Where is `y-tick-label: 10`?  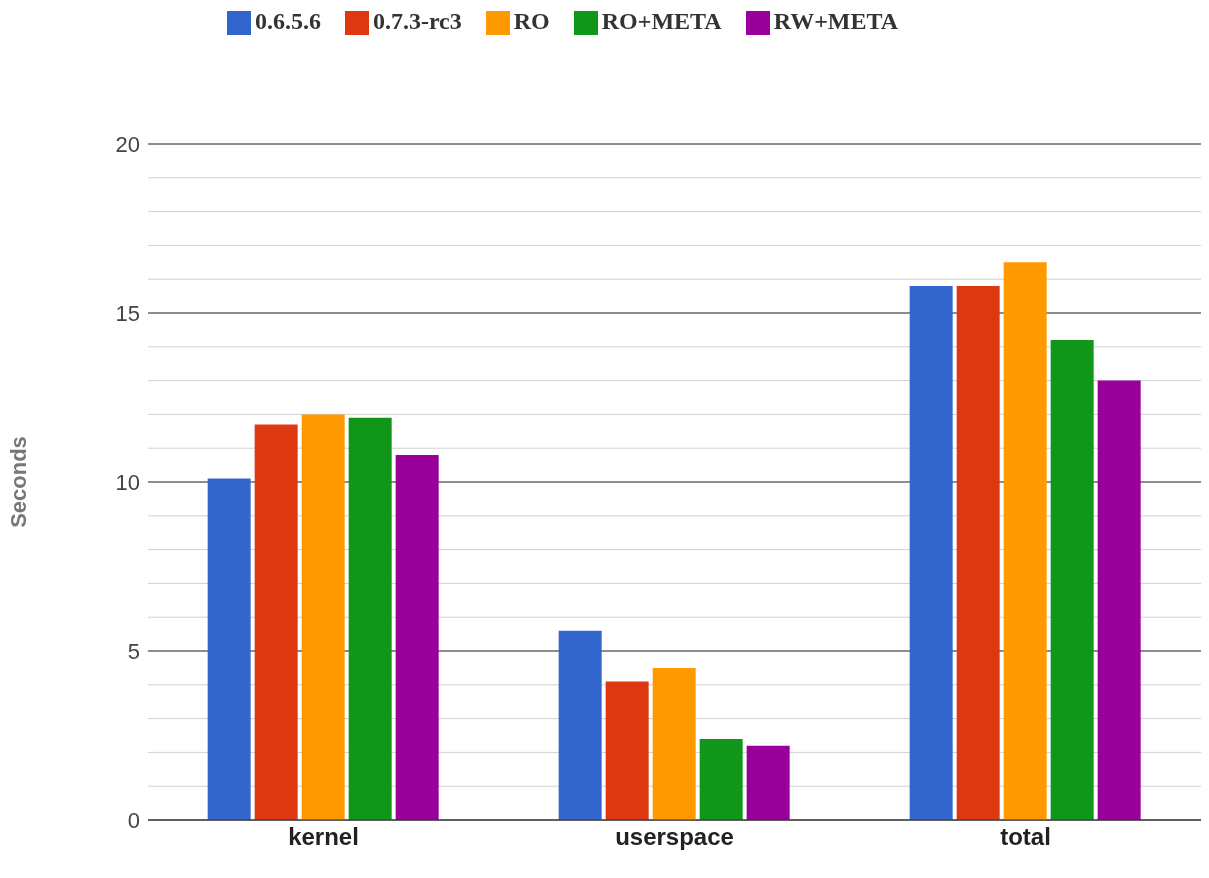
y-tick-label: 10 is located at coordinates (127, 482).